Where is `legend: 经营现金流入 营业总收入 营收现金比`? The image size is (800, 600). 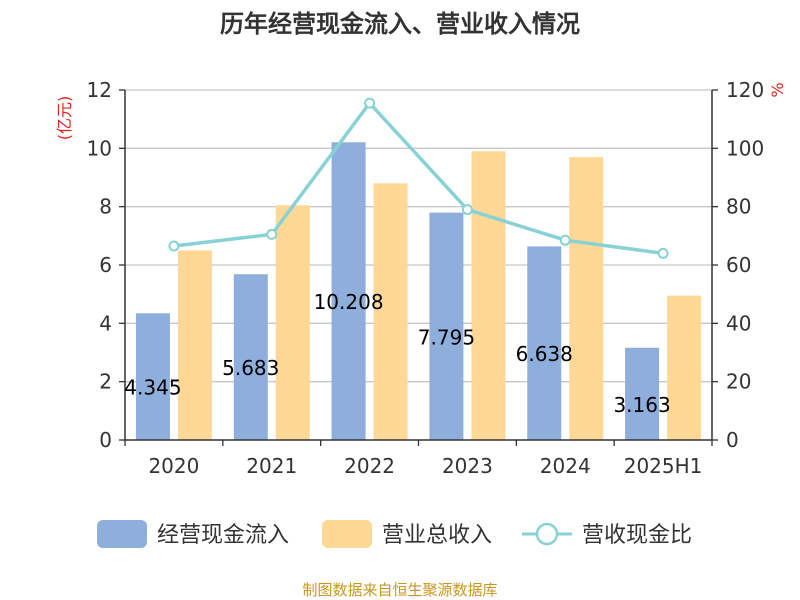
legend: 经营现金流入 营业总收入 营收现金比 is located at coordinates (394, 534).